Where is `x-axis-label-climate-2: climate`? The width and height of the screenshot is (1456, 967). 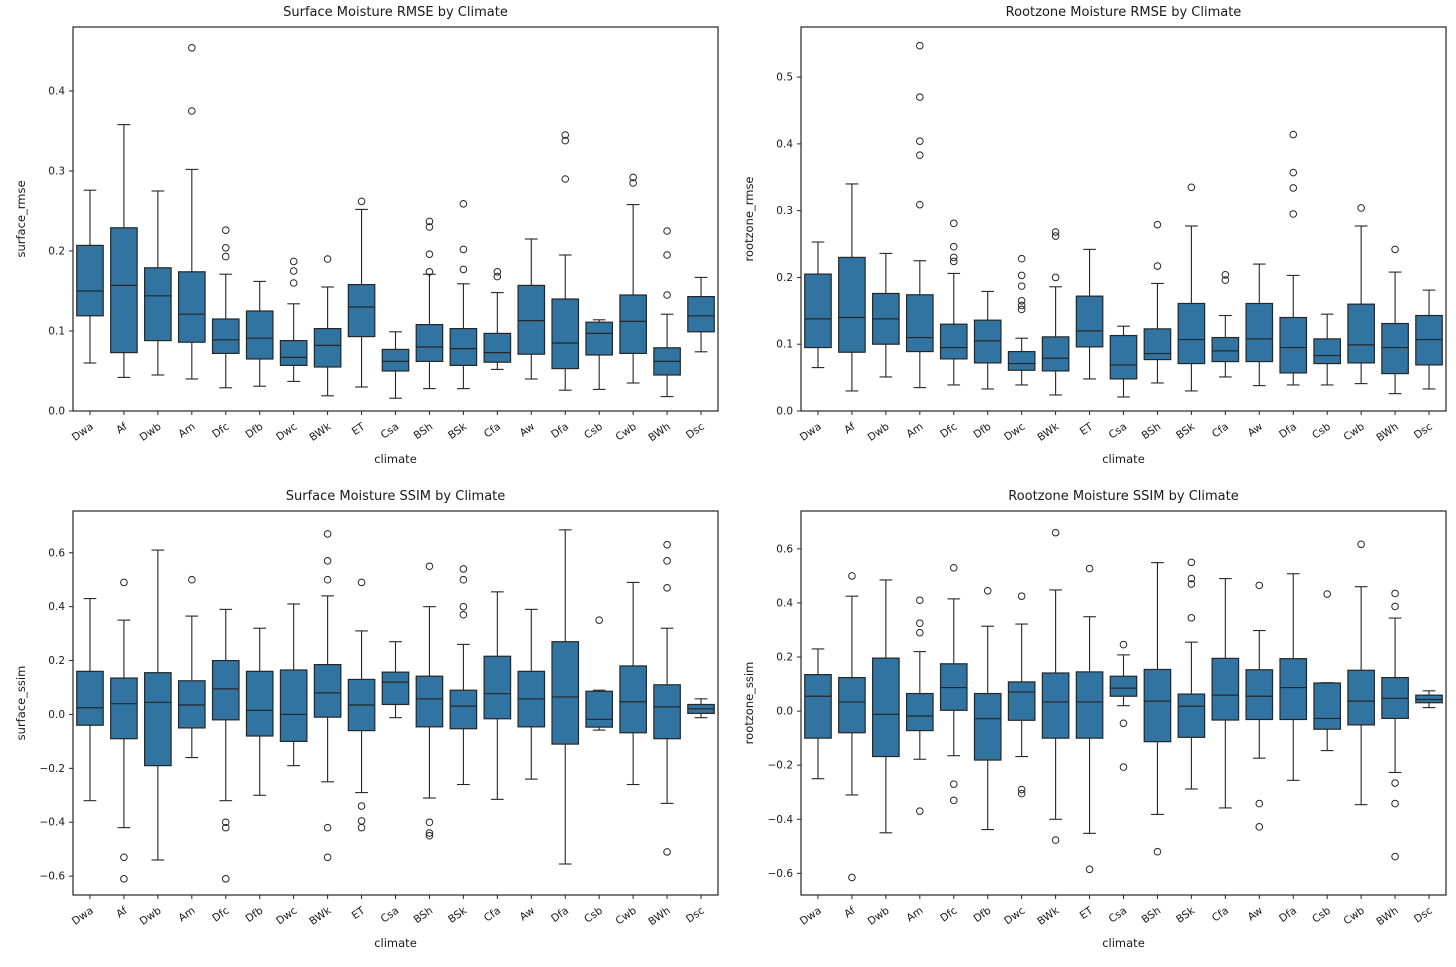 x-axis-label-climate-2: climate is located at coordinates (1123, 459).